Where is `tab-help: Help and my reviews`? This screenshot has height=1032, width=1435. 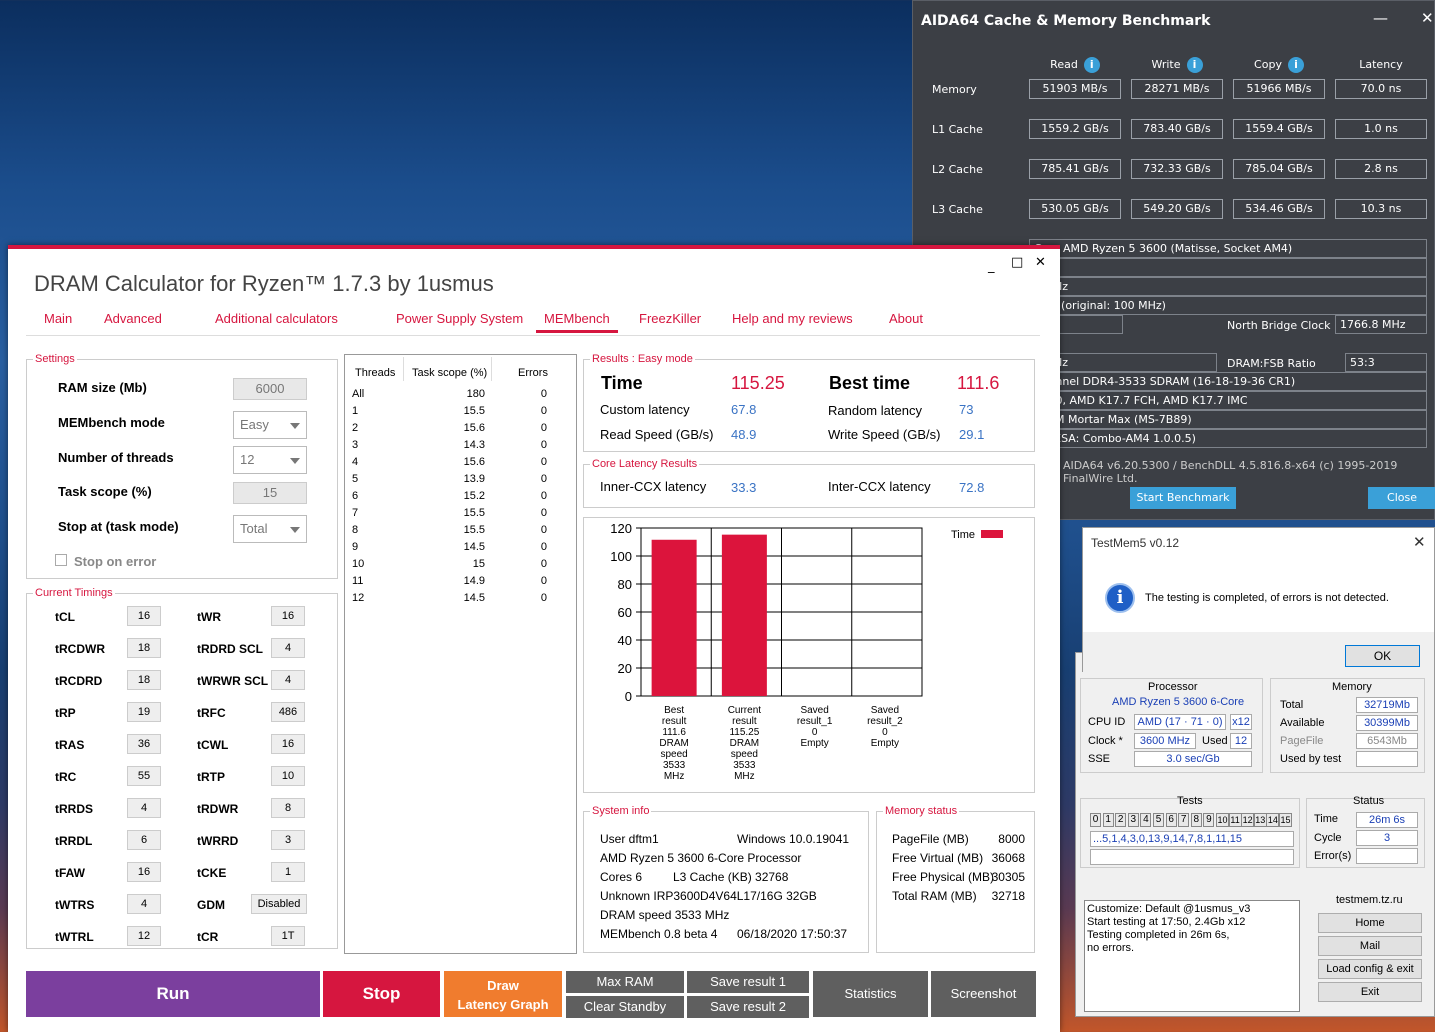 tab-help: Help and my reviews is located at coordinates (792, 318).